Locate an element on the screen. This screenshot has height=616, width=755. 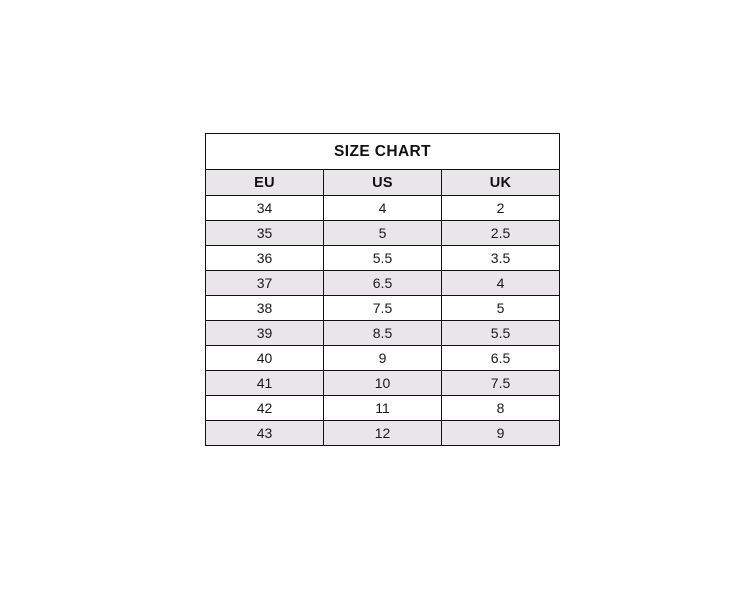
table-cell-uk: 5.5 is located at coordinates (500, 333).